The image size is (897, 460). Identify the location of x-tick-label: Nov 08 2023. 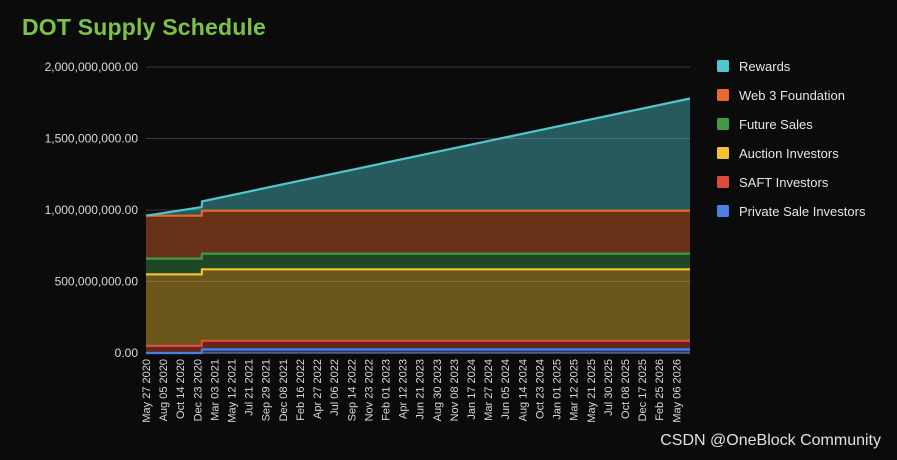
(455, 390).